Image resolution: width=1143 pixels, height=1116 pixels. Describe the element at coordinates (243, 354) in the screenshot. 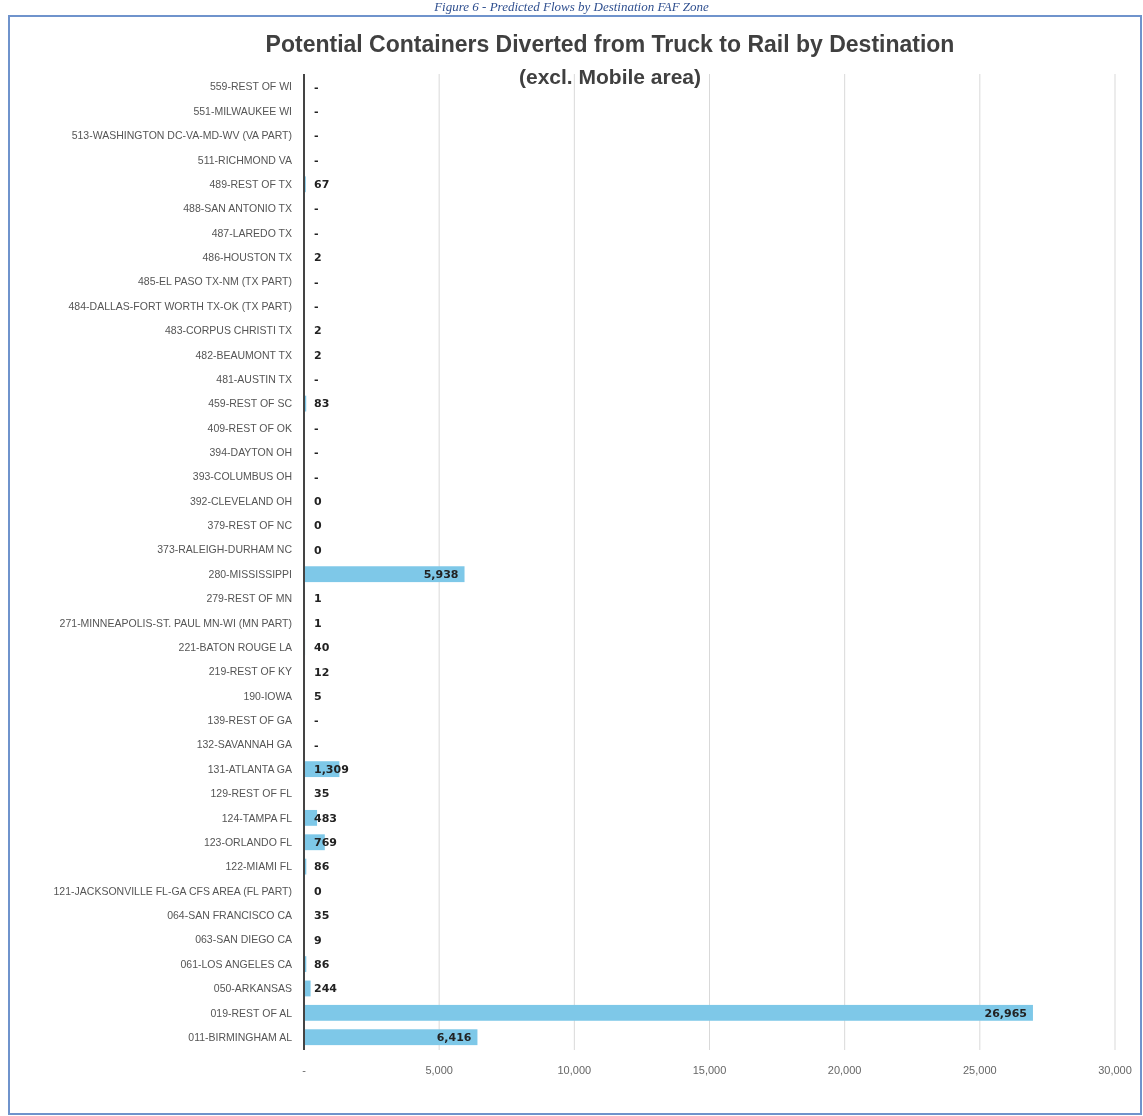

I see `y-tick-label: 482-BEAUMONT TX` at that location.